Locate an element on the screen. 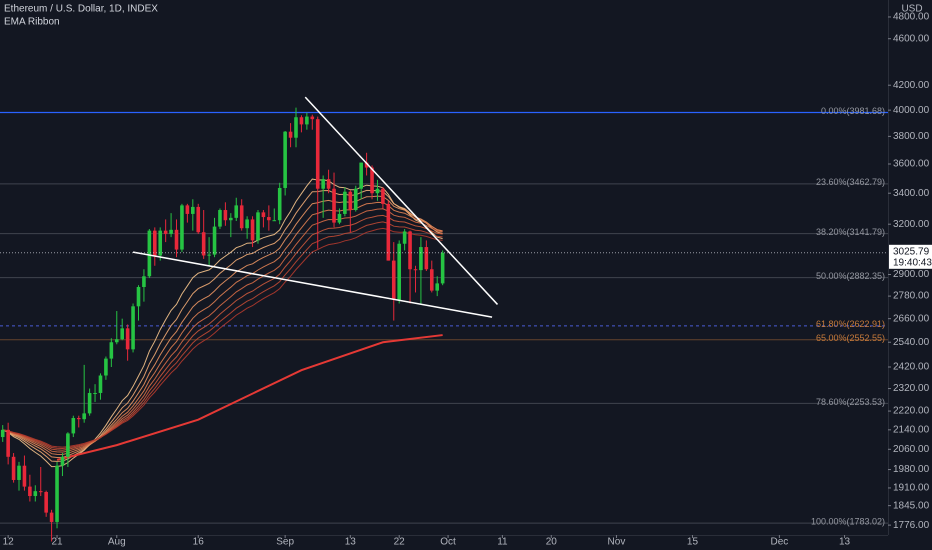 The height and width of the screenshot is (550, 932). fib-label: 61.80%(2622.91) is located at coordinates (850, 324).